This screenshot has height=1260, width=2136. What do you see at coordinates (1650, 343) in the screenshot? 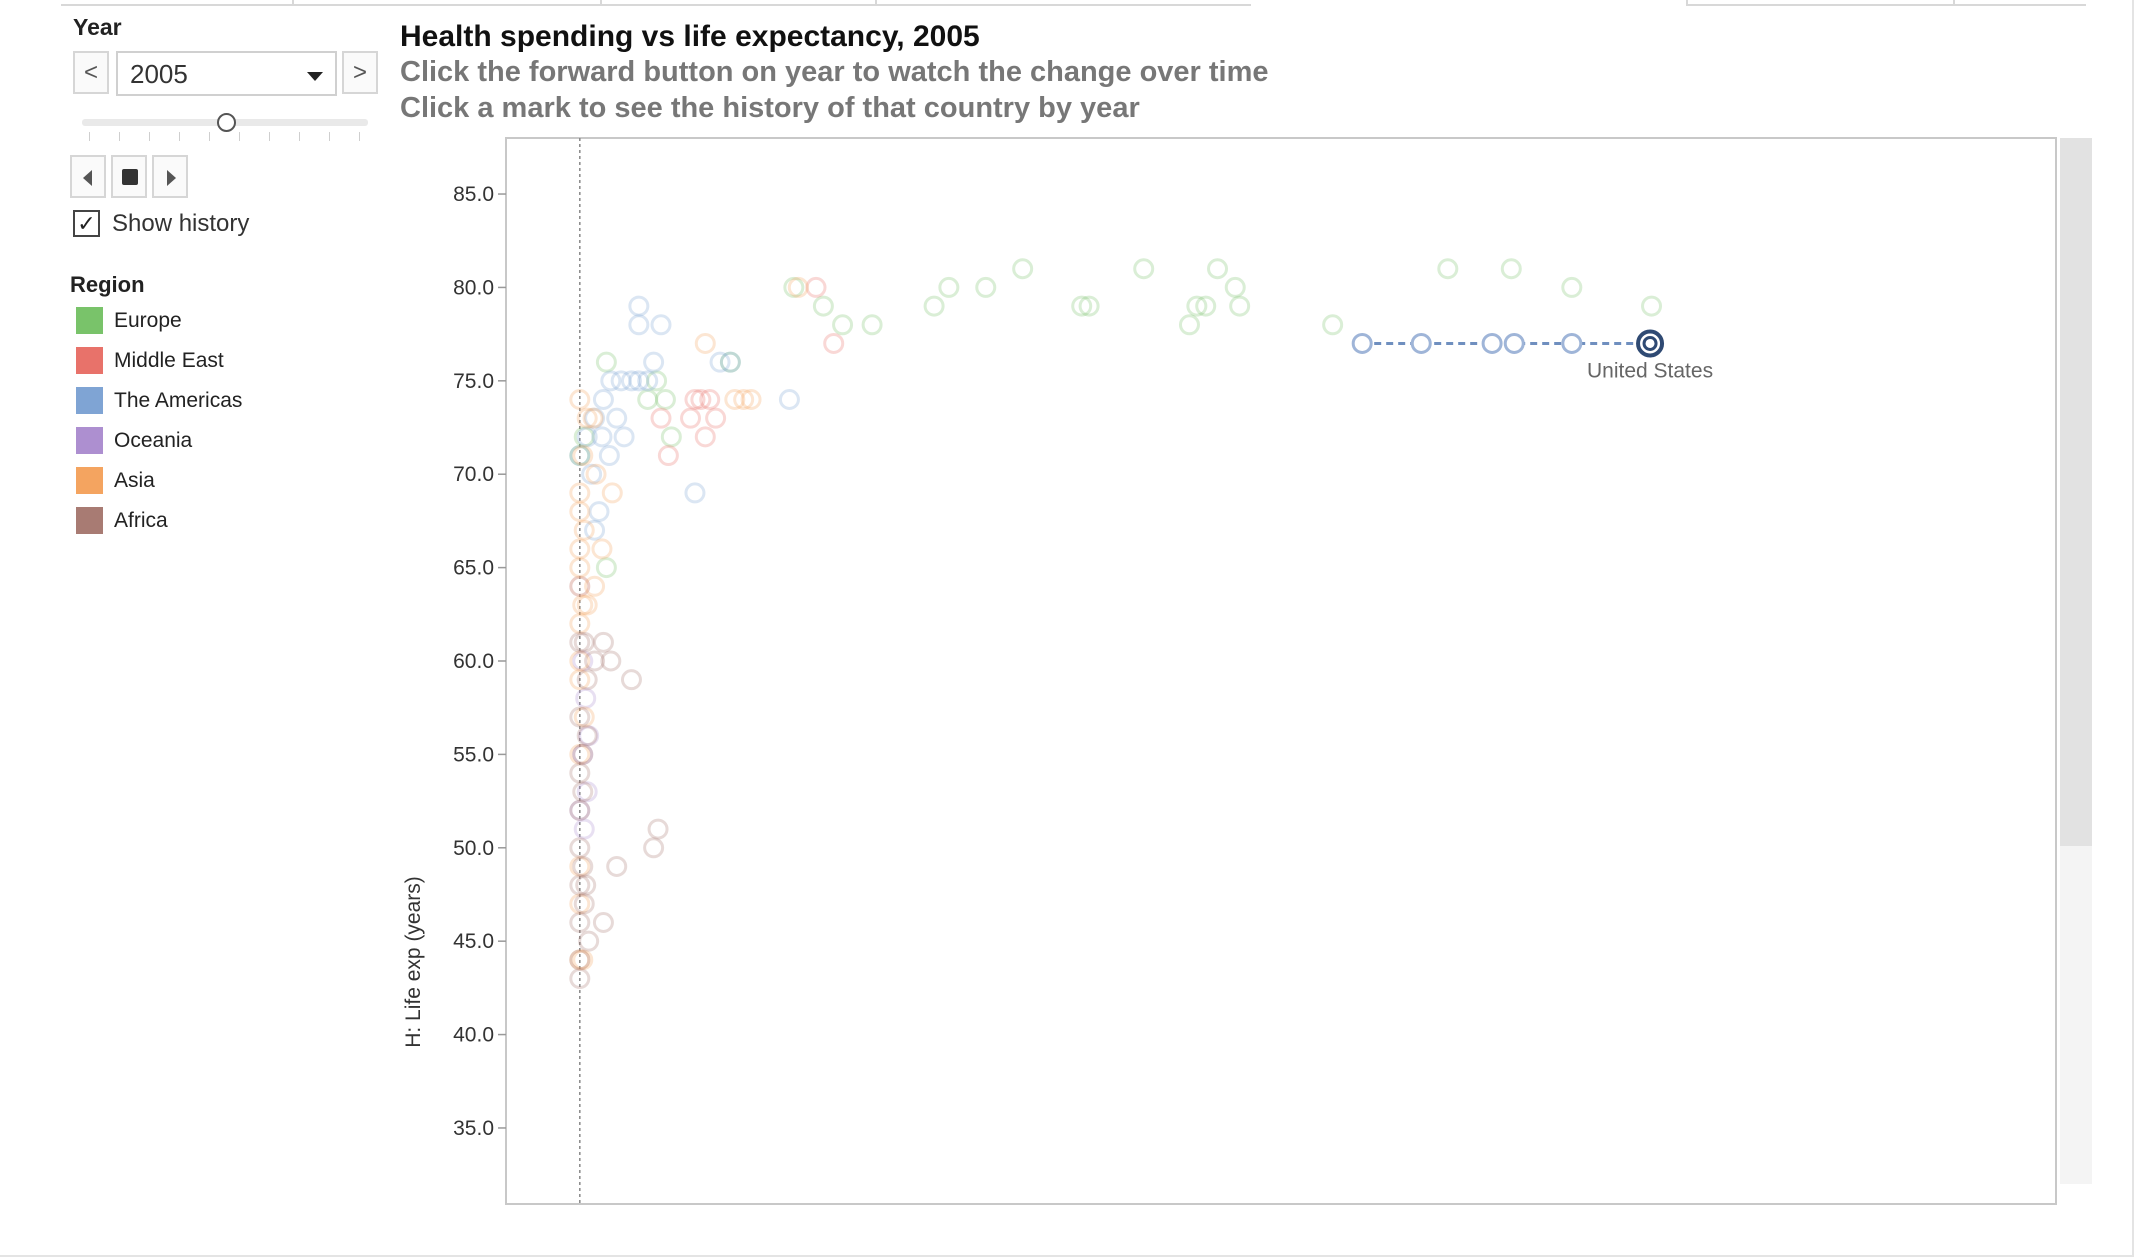
I see `selected-point` at bounding box center [1650, 343].